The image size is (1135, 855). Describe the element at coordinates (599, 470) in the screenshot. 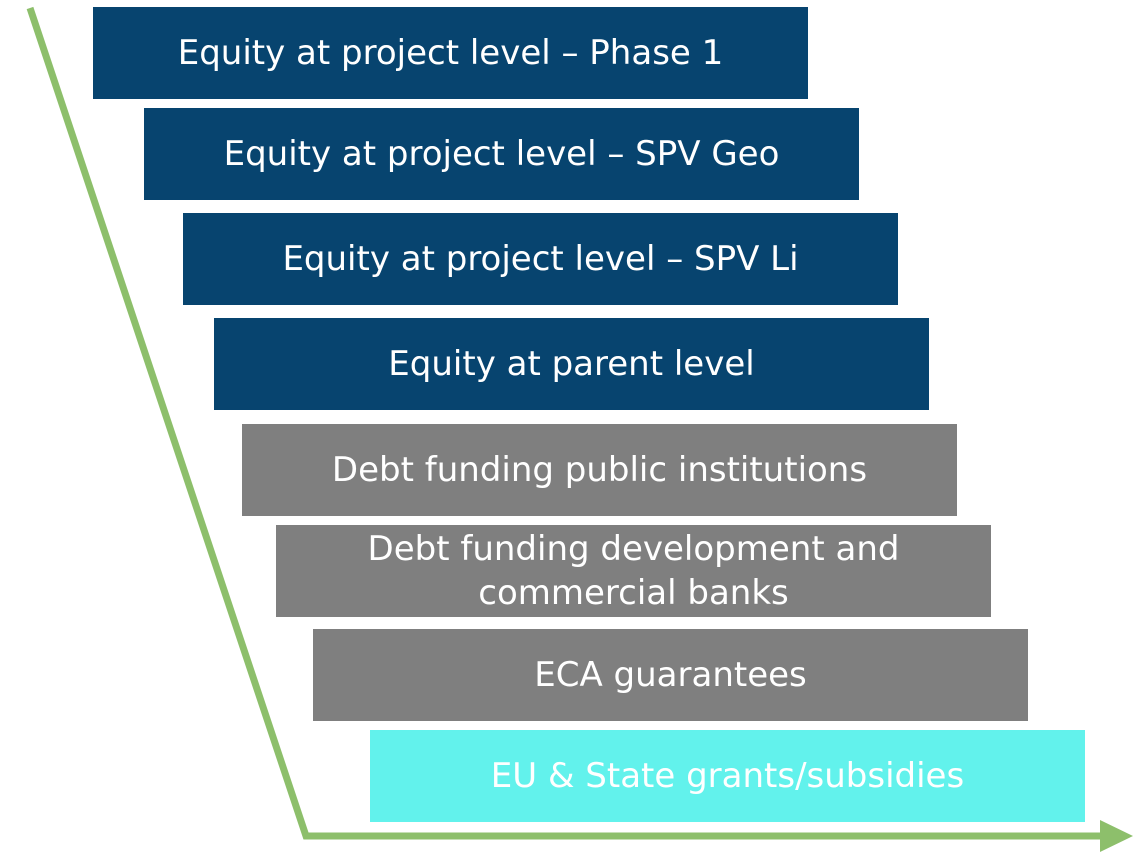

I see `step-box: Debt funding public institutions` at that location.